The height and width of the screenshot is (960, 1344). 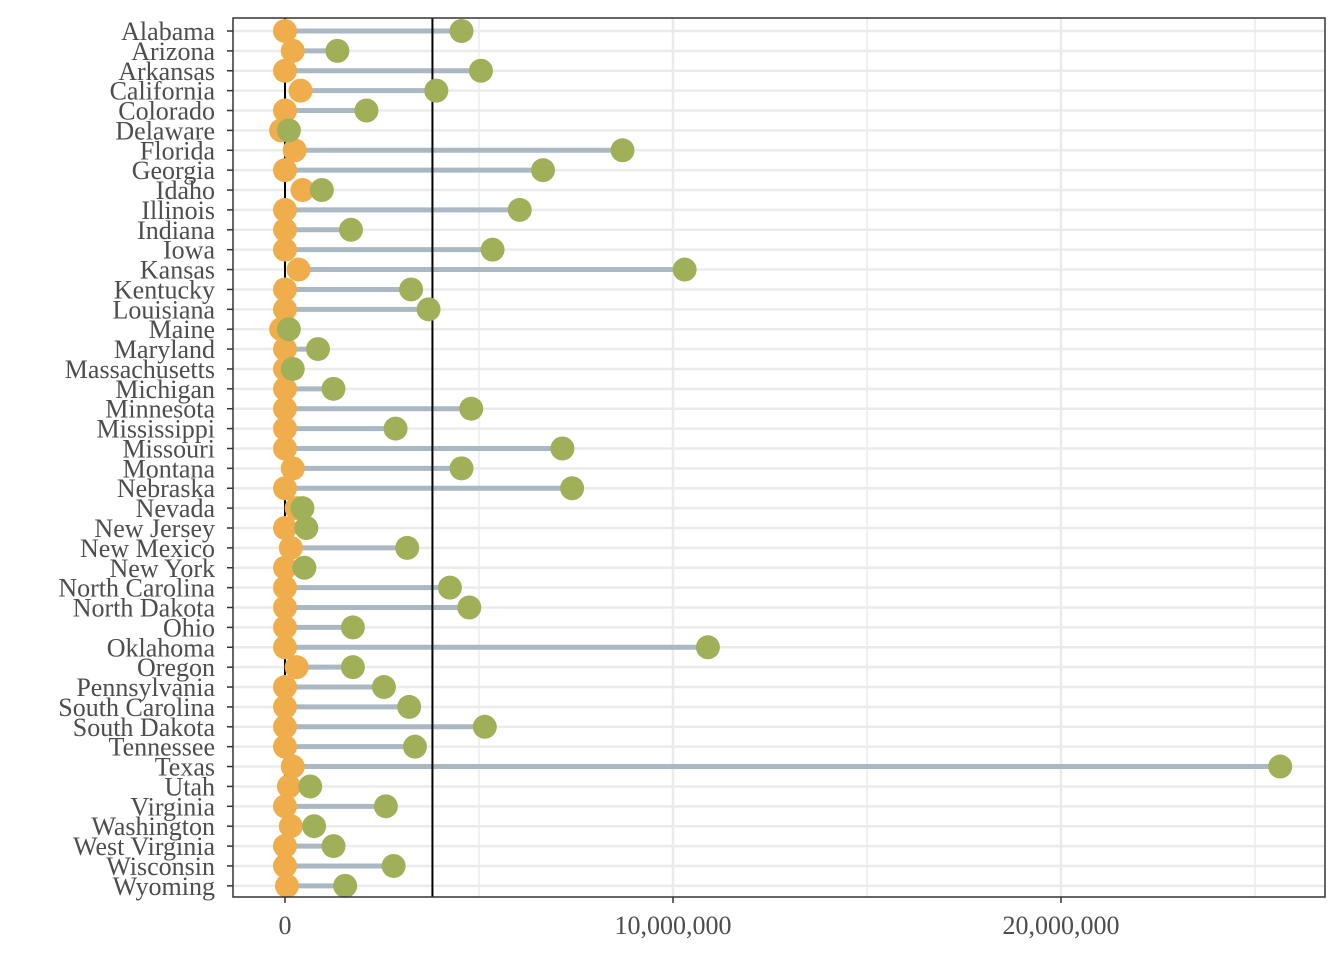 I want to click on y-tick-label: California, so click(x=163, y=91).